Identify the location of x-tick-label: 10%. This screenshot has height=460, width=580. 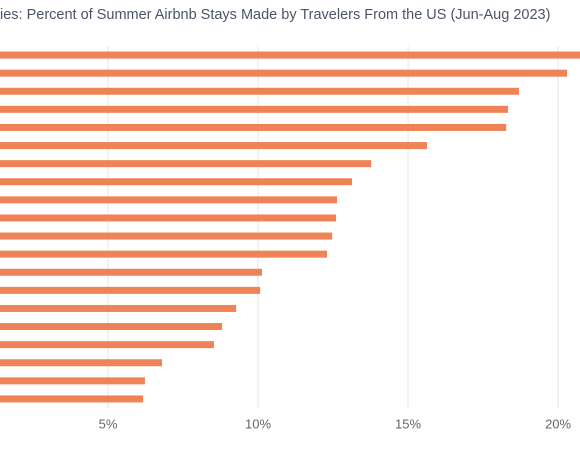
(258, 423).